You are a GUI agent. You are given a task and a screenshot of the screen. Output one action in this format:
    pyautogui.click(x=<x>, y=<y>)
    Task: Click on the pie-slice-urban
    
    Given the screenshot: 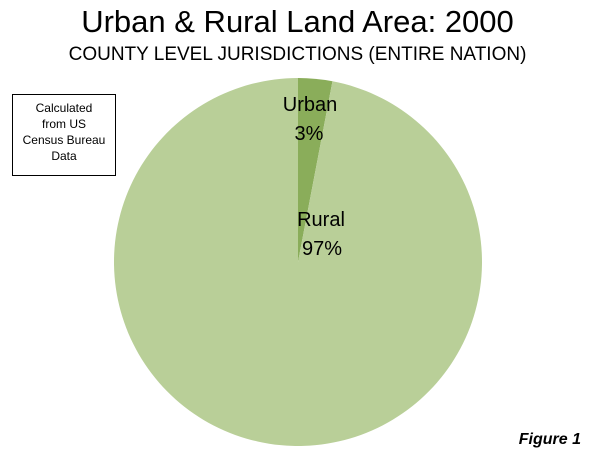 What is the action you would take?
    pyautogui.click(x=315, y=170)
    